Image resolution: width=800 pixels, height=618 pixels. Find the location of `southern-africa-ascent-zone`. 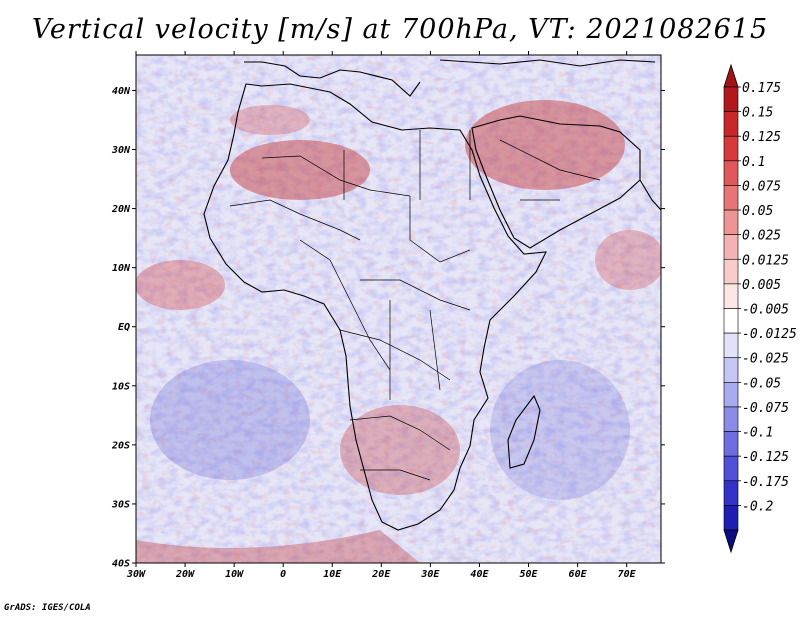

southern-africa-ascent-zone is located at coordinates (400, 450).